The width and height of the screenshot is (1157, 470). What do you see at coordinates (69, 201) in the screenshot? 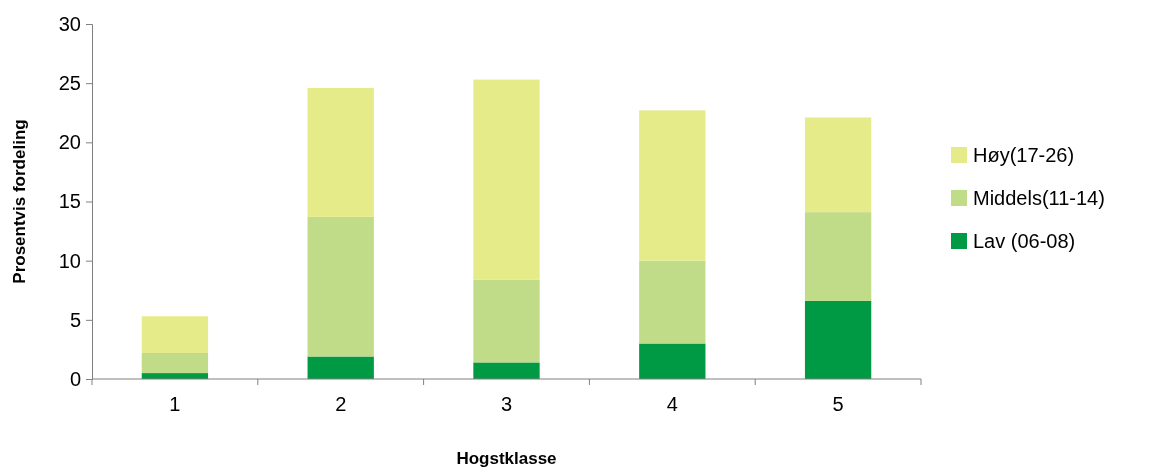
I see `y-tick-label: 15` at bounding box center [69, 201].